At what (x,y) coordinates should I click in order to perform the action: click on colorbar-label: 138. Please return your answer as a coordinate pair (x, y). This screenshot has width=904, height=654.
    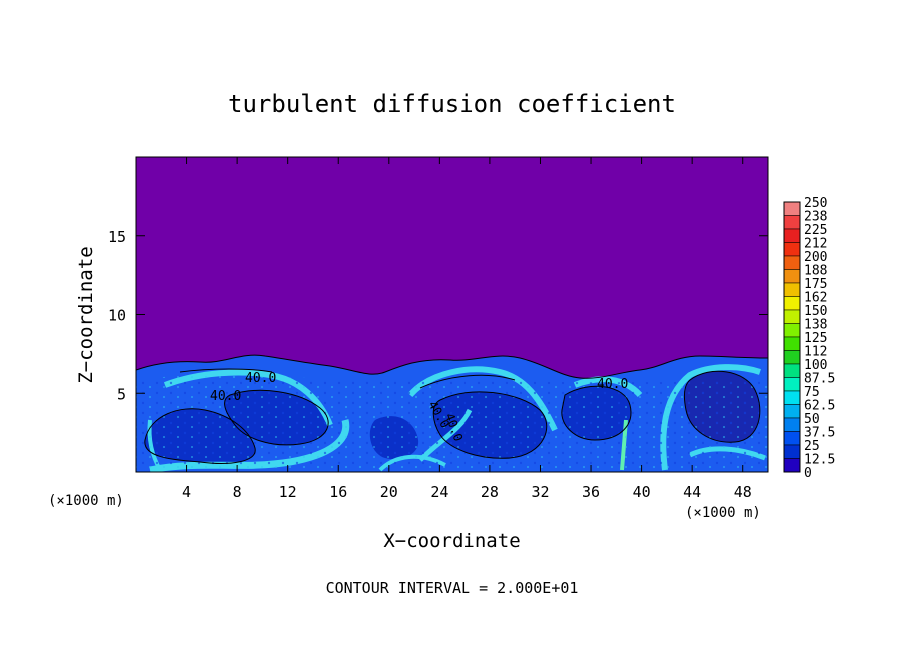
    Looking at the image, I should click on (815, 325).